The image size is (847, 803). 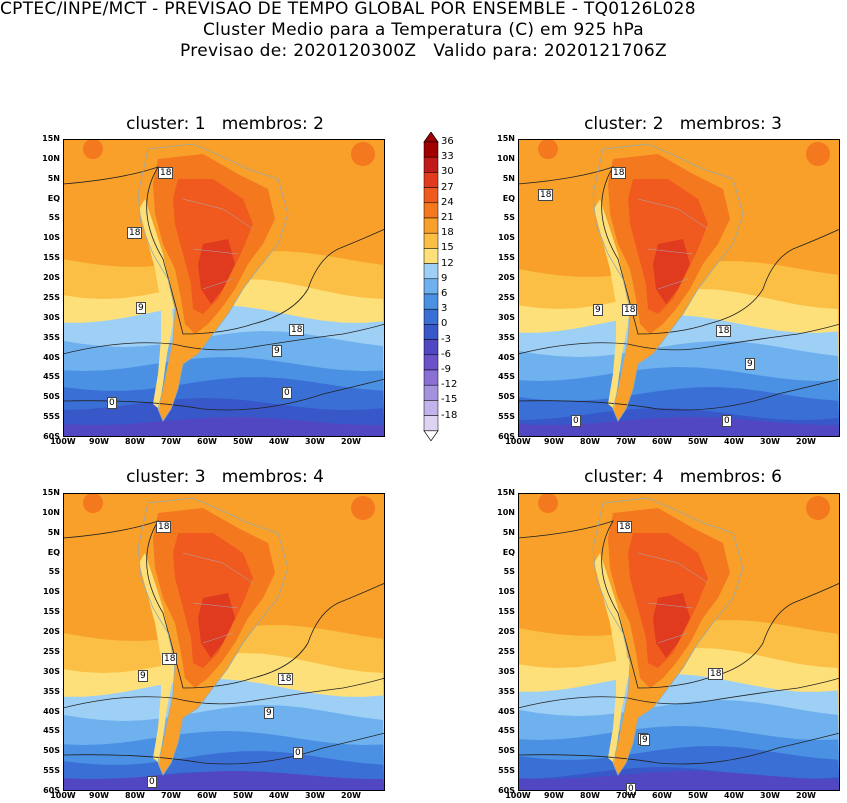 I want to click on colorbar-label: 33, so click(x=447, y=157).